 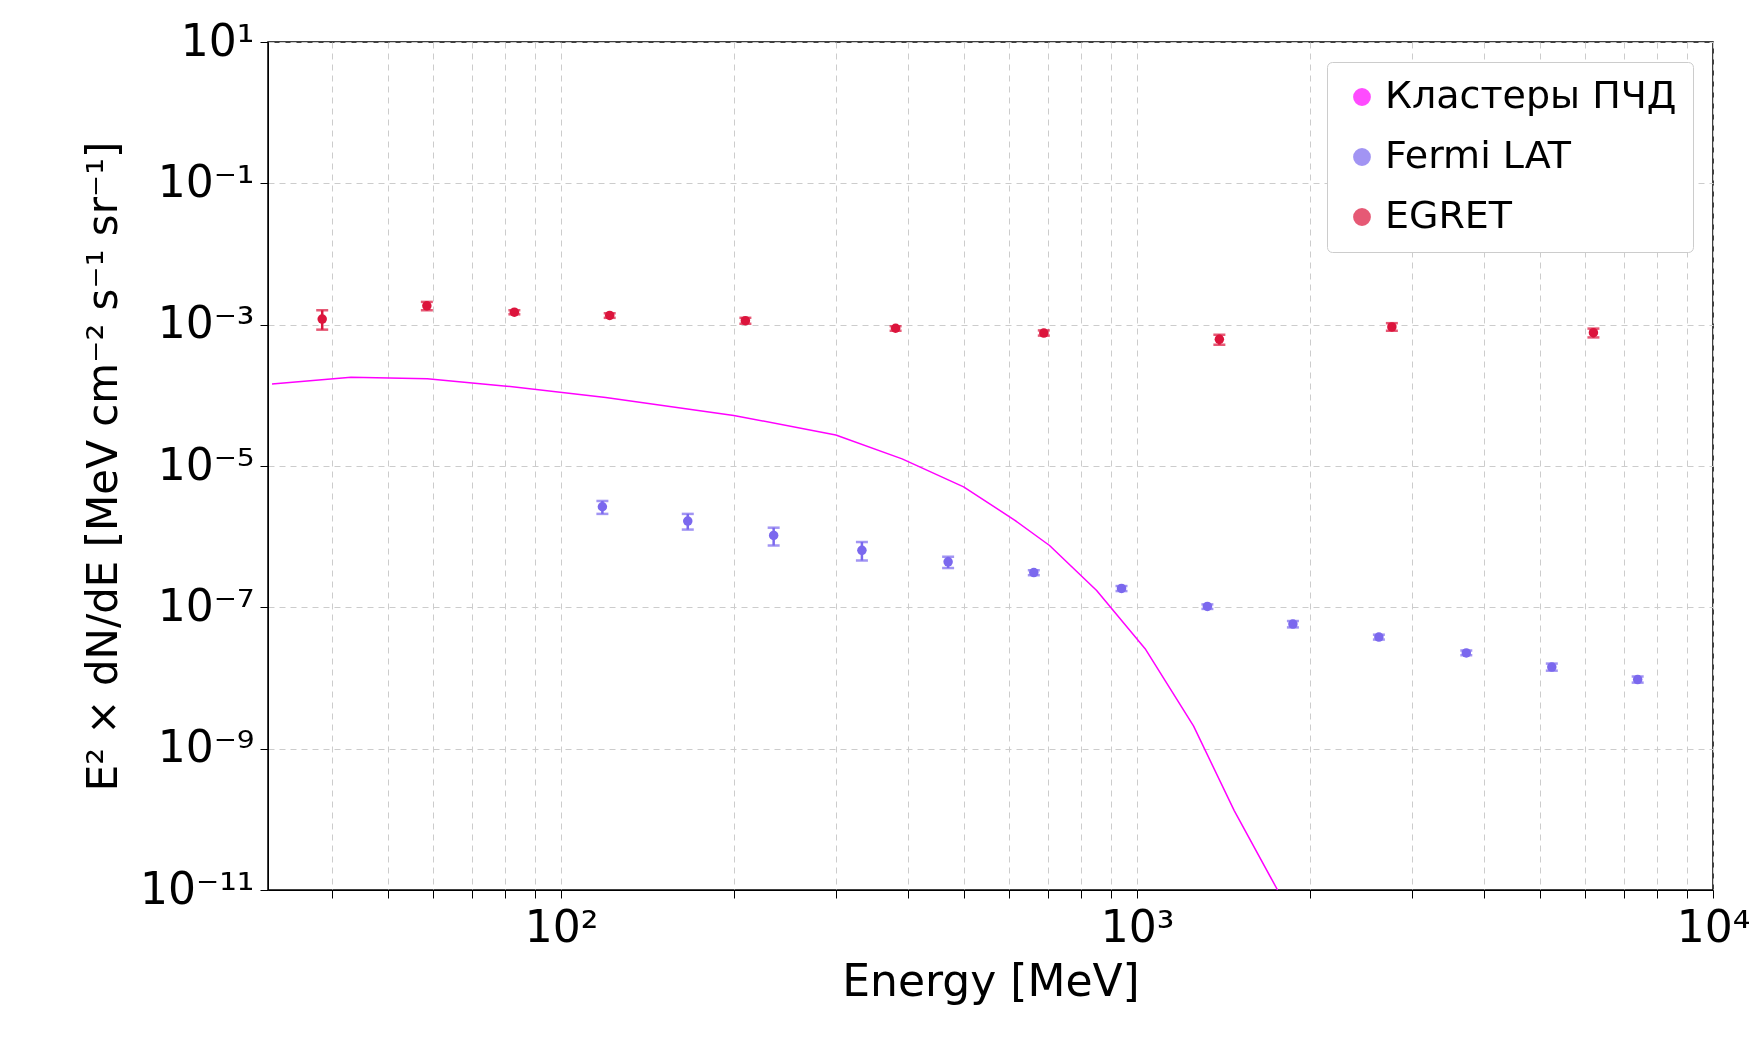 I want to click on y-tick-label: 10⁻³, so click(x=206, y=323).